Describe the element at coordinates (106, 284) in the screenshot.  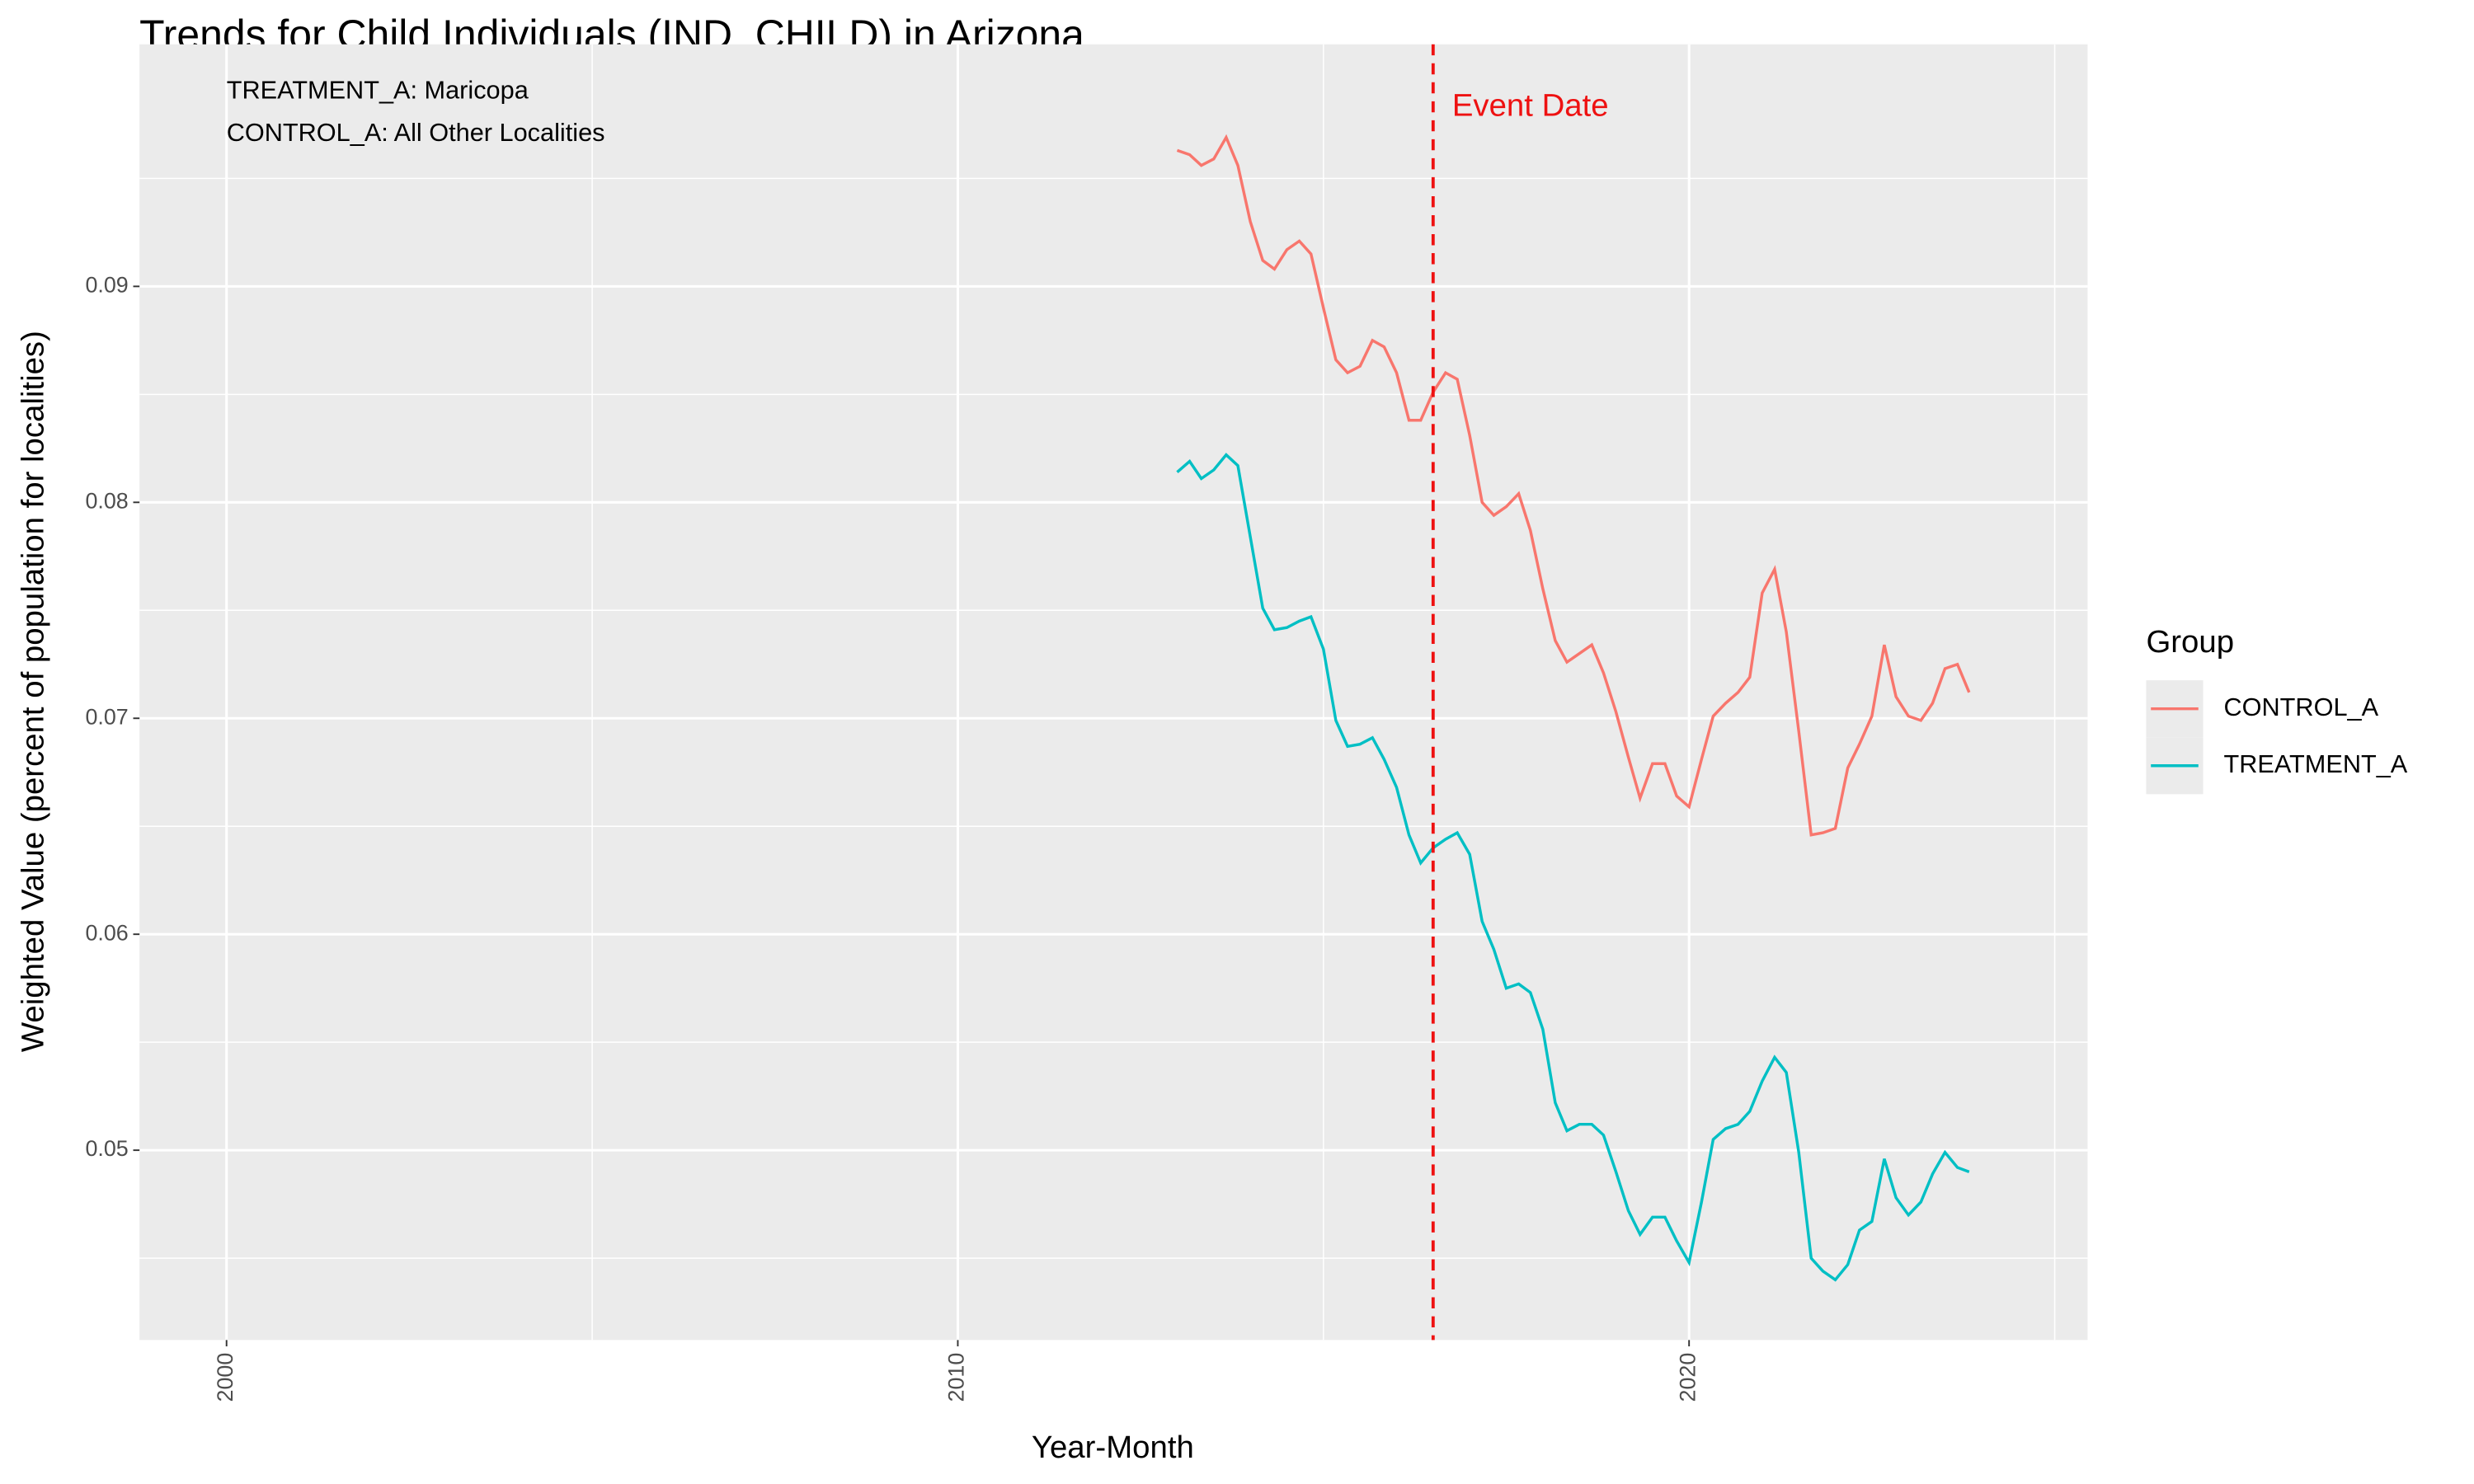
I see `y-tick-label: 0.09` at that location.